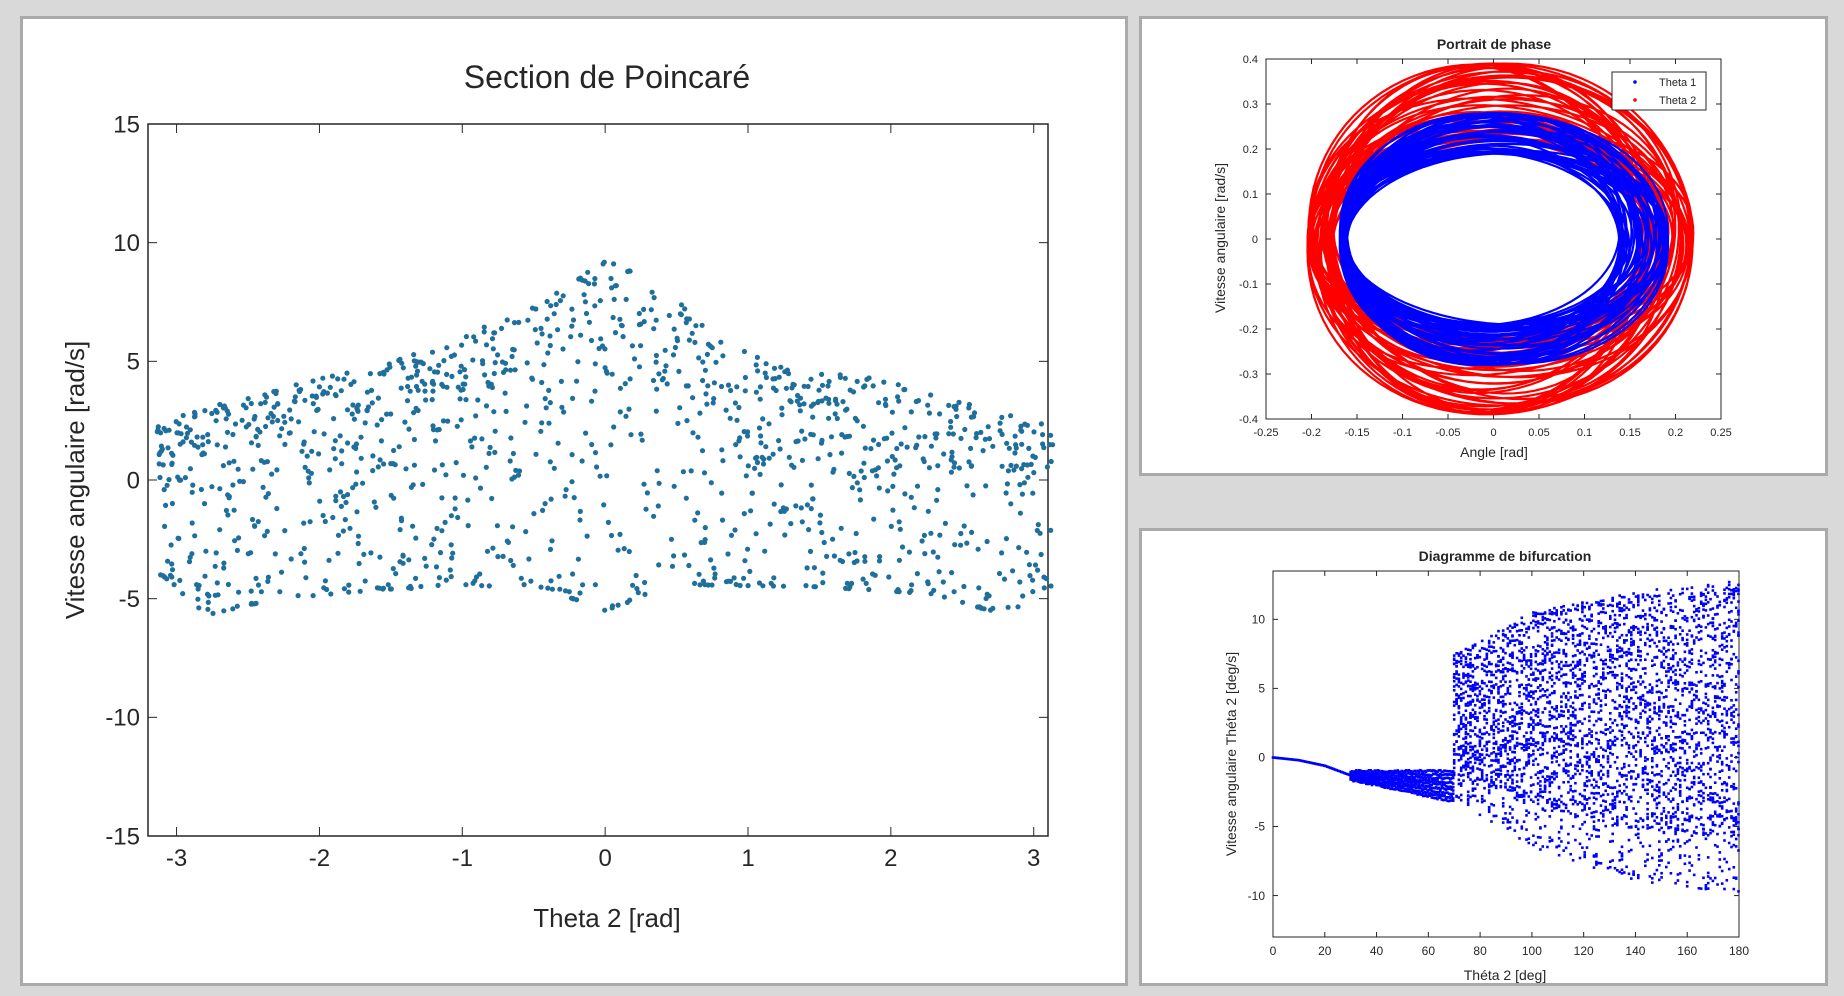 The width and height of the screenshot is (1844, 996). What do you see at coordinates (1480, 951) in the screenshot?
I see `bifurcation-xtick-label: 80` at bounding box center [1480, 951].